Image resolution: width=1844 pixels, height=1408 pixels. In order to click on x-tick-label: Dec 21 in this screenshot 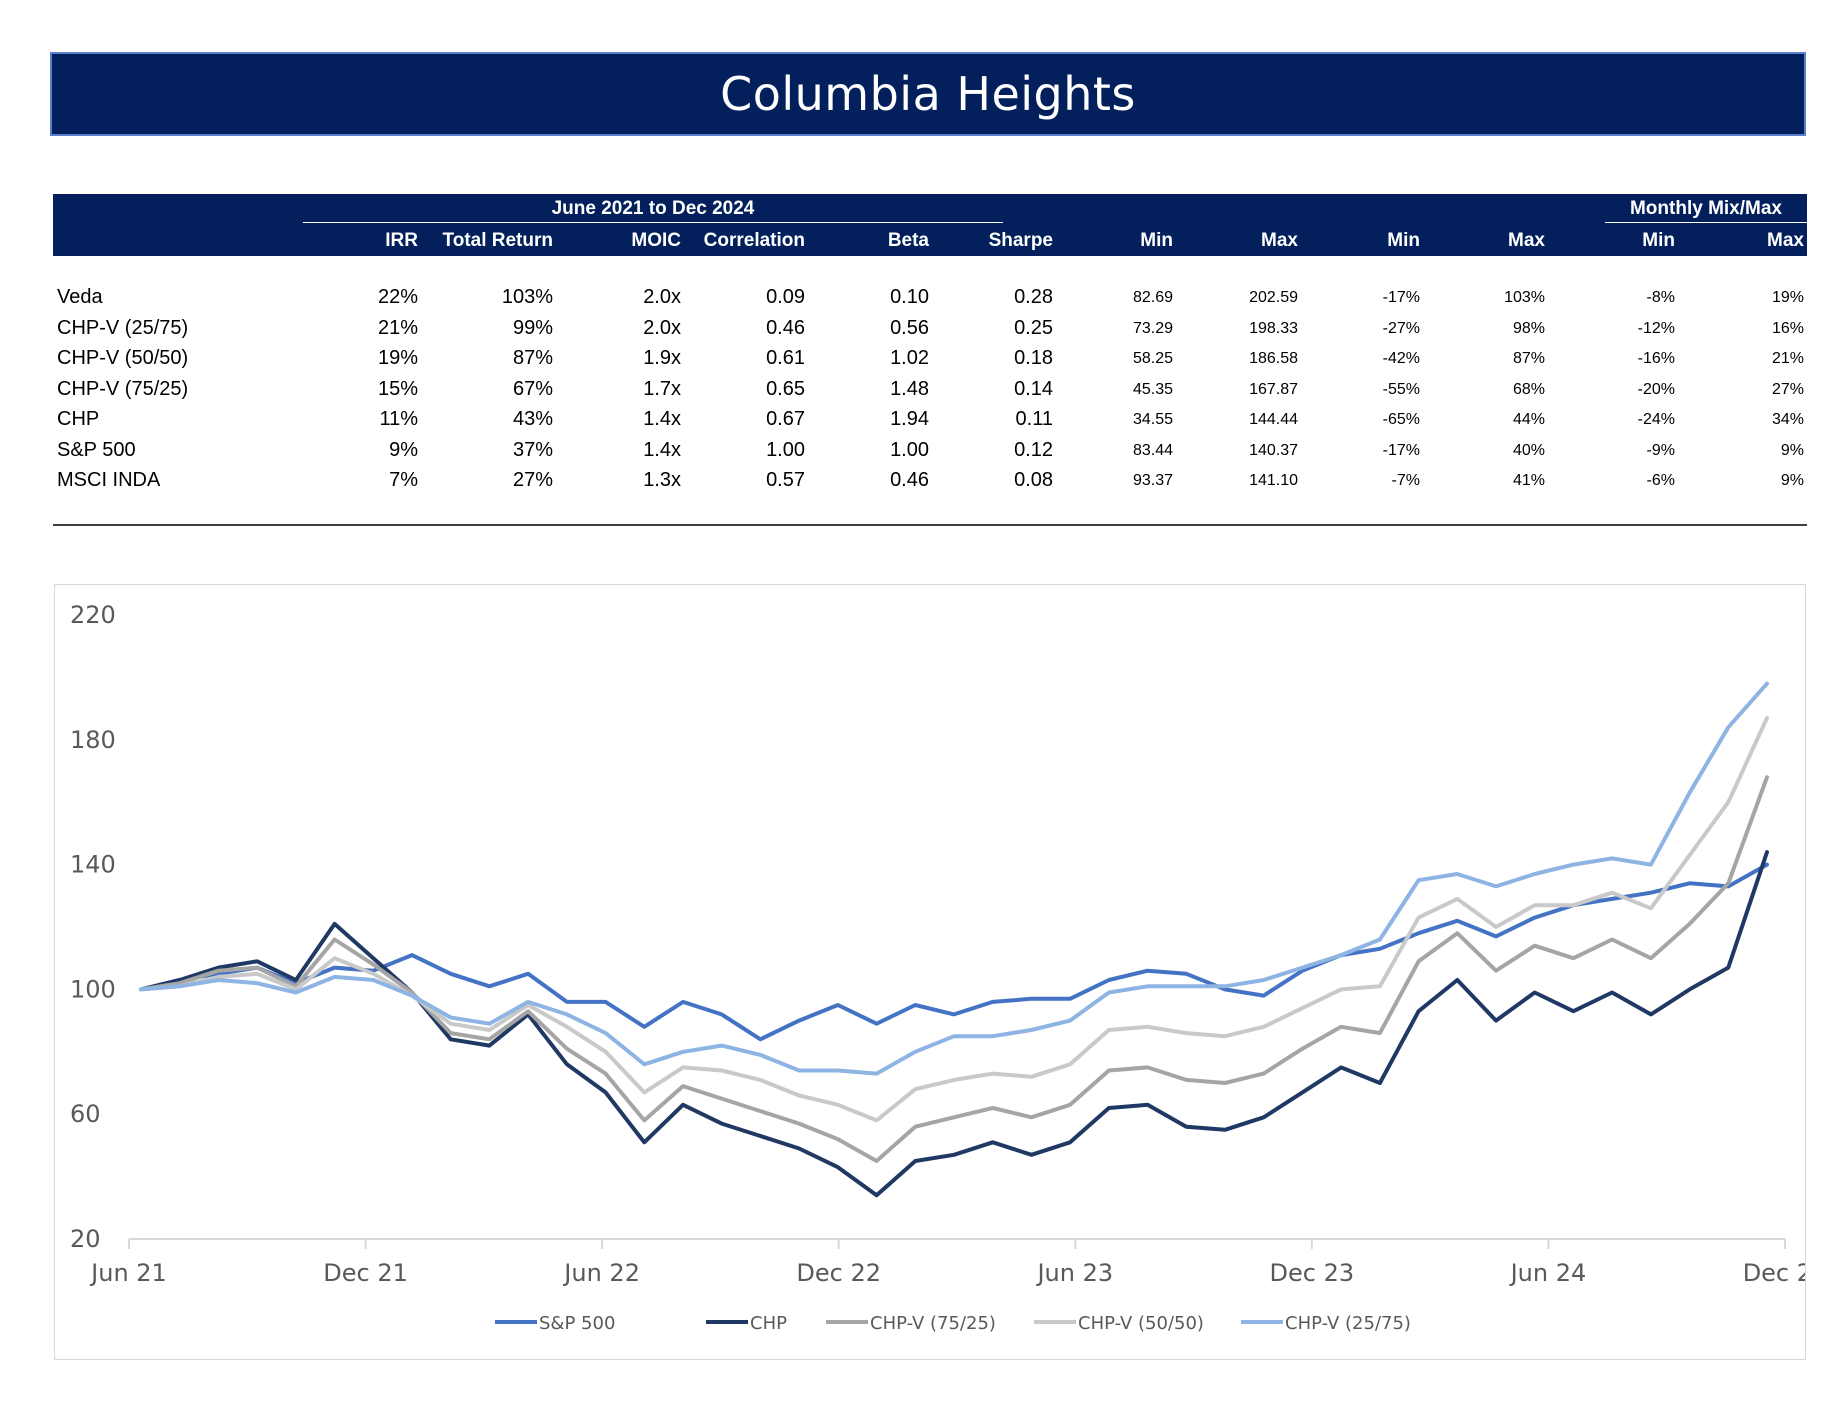, I will do `click(365, 1273)`.